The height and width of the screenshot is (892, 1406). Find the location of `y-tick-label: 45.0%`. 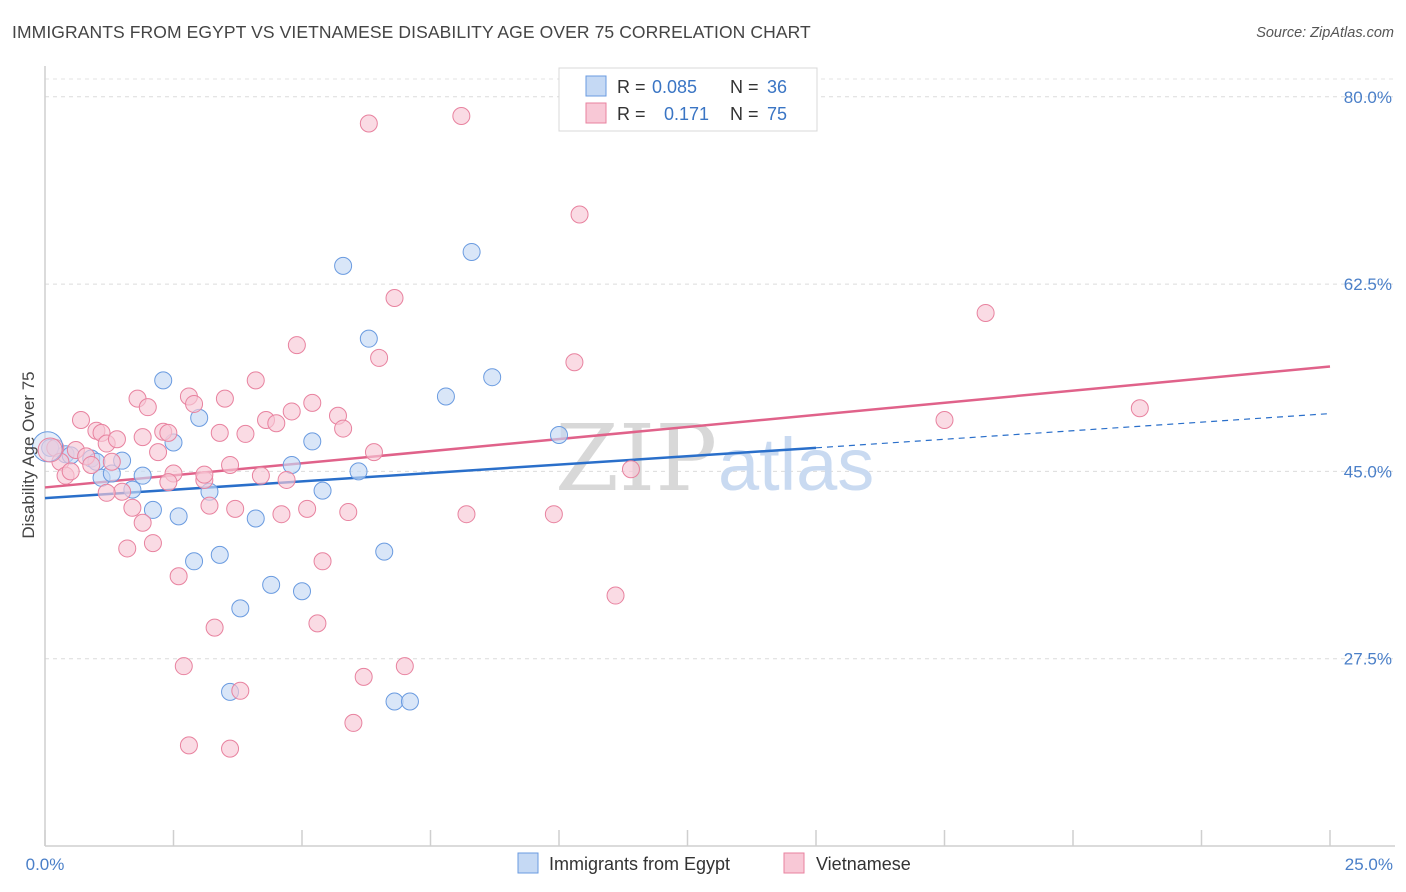

y-tick-label: 45.0% is located at coordinates (1368, 471).